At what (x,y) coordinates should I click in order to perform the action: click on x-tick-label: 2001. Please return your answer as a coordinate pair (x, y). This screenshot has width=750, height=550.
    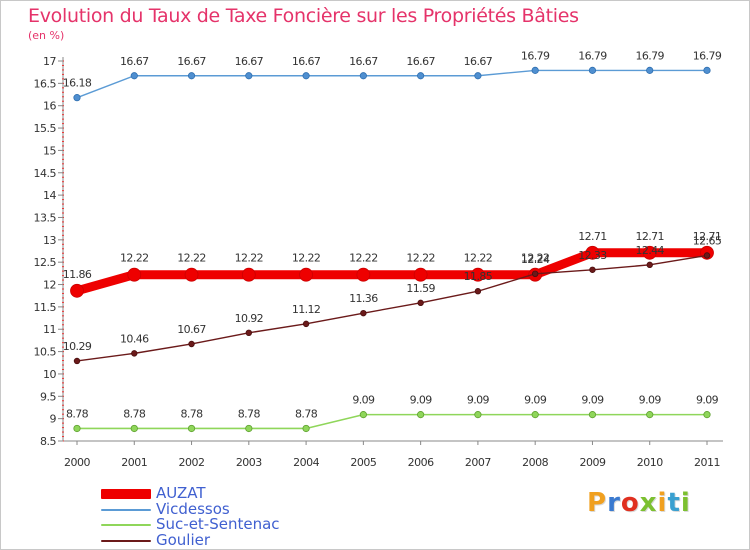
    Looking at the image, I should click on (134, 462).